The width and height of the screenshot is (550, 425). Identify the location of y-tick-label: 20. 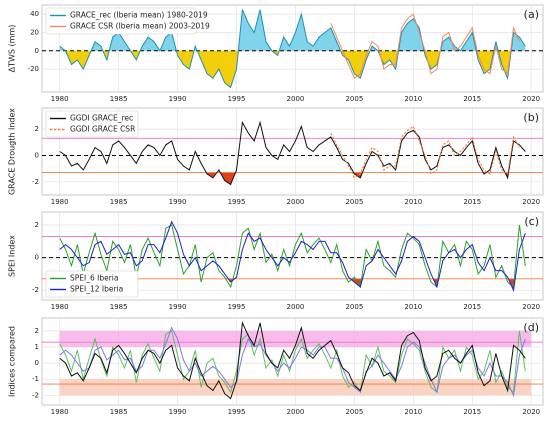
(34, 32).